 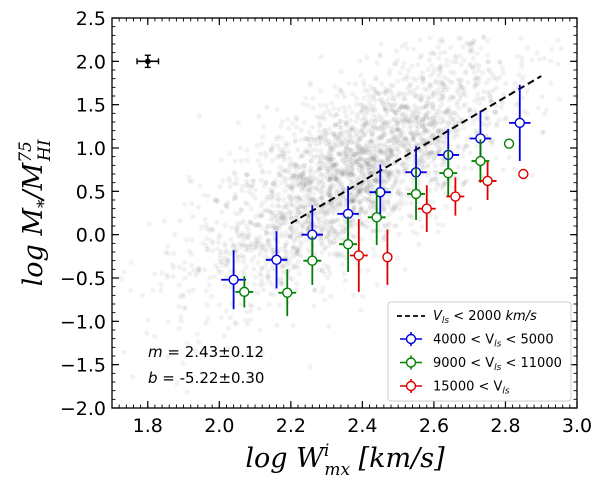 I want to click on legend-marker, so click(x=411, y=339).